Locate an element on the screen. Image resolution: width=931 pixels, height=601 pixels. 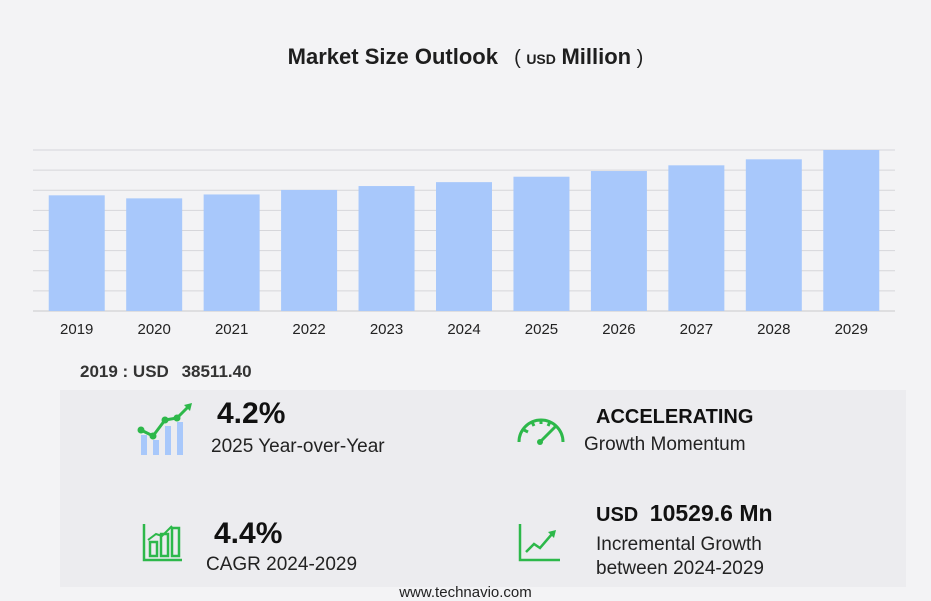
x-tick-label-2029: 2029 is located at coordinates (851, 329).